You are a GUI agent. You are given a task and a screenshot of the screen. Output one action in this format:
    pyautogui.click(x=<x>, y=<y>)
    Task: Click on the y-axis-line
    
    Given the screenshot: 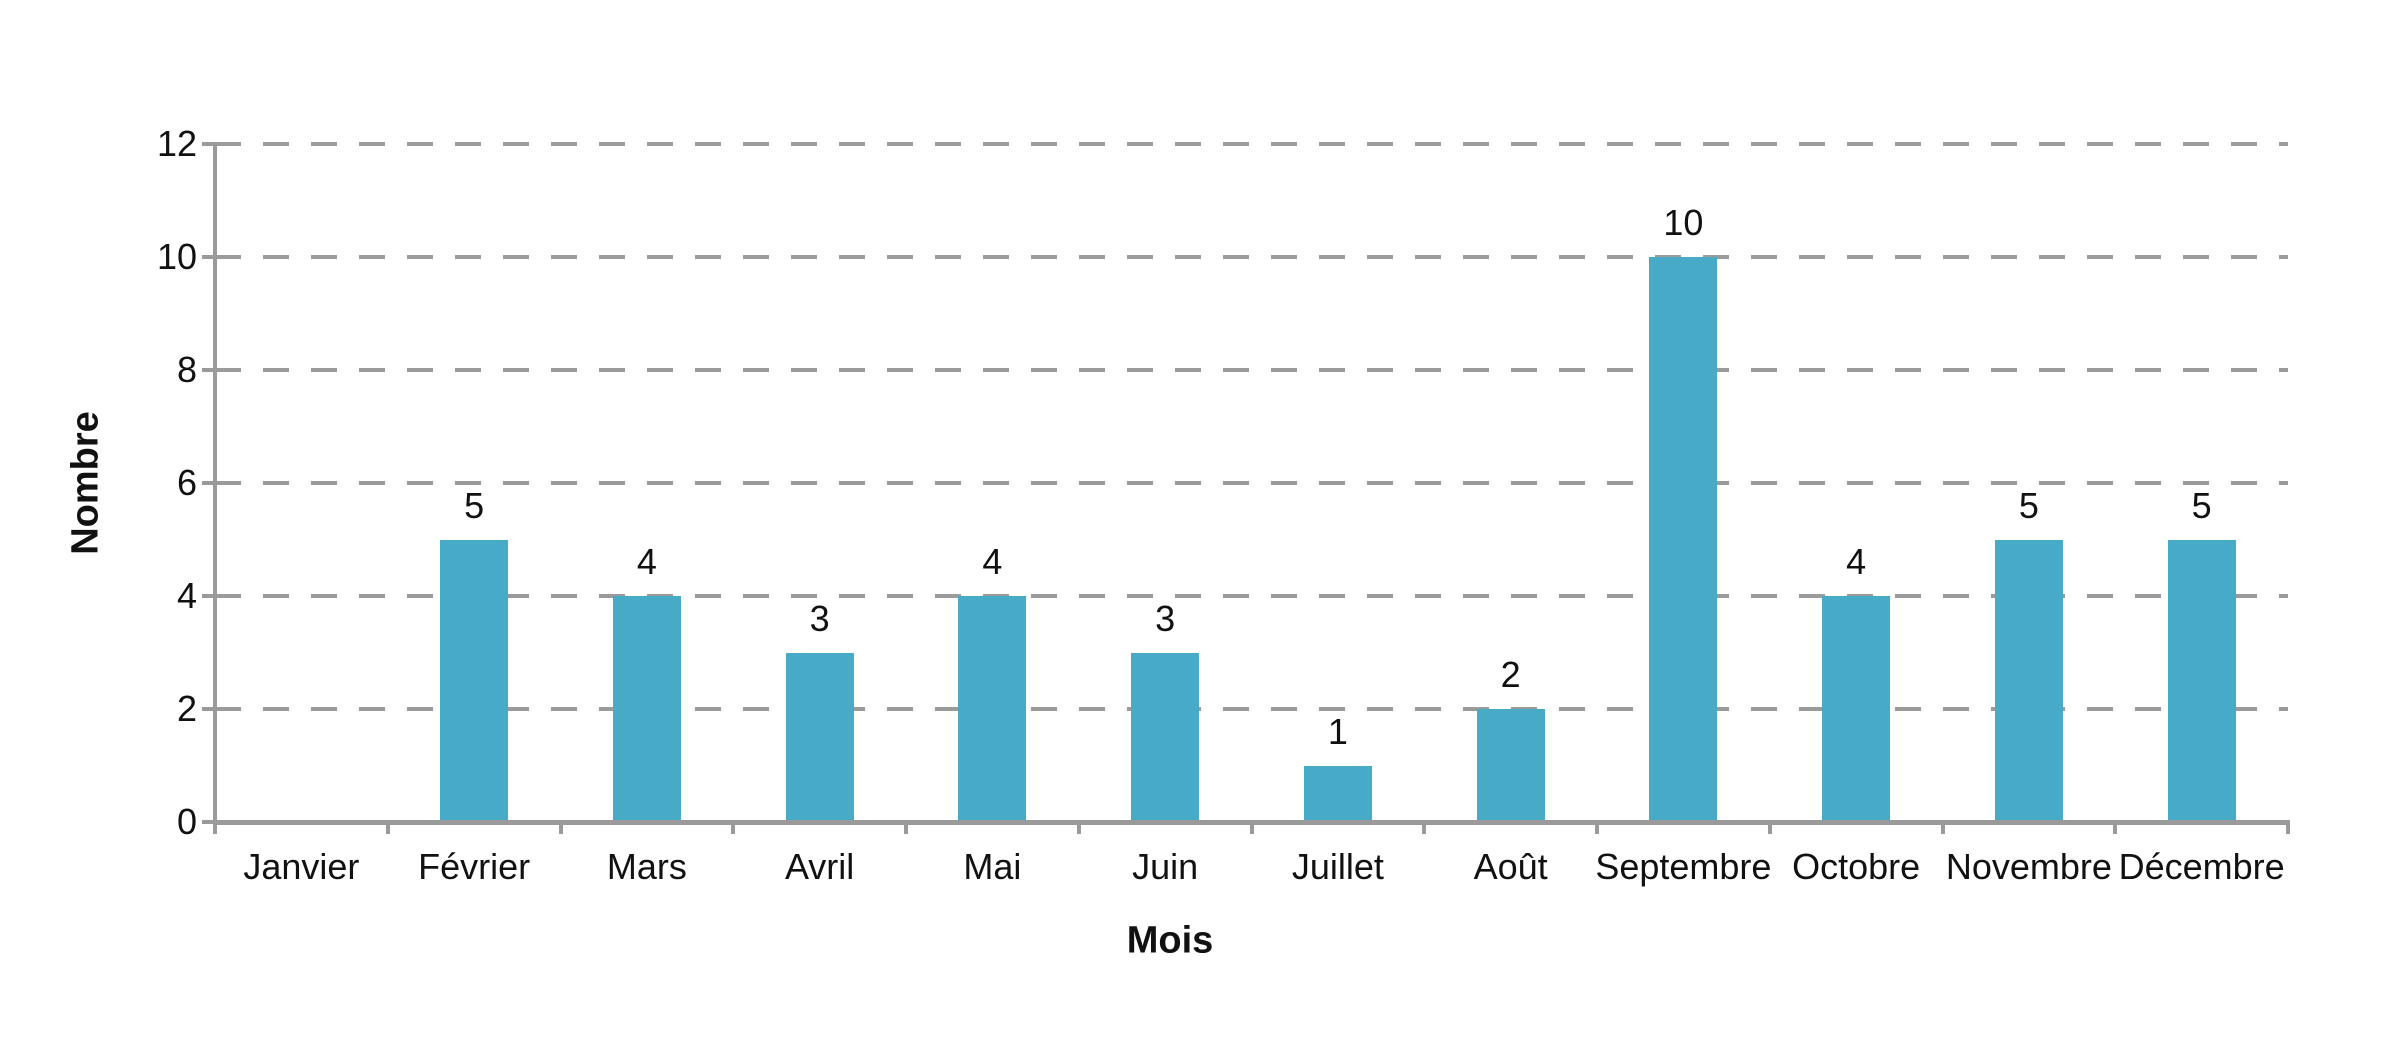 What is the action you would take?
    pyautogui.click(x=215, y=482)
    